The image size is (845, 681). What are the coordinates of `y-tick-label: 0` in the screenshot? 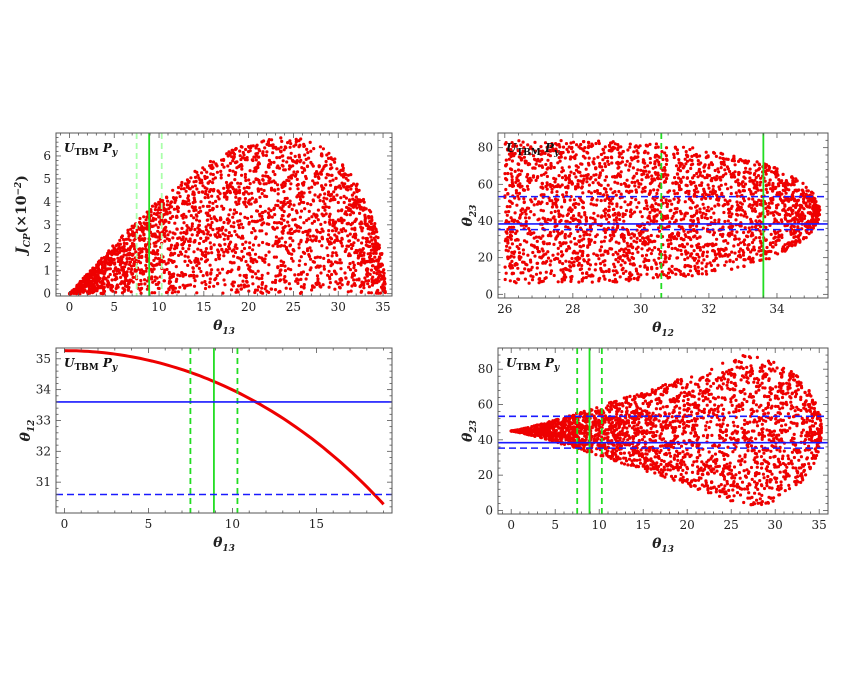 It's located at (47, 294).